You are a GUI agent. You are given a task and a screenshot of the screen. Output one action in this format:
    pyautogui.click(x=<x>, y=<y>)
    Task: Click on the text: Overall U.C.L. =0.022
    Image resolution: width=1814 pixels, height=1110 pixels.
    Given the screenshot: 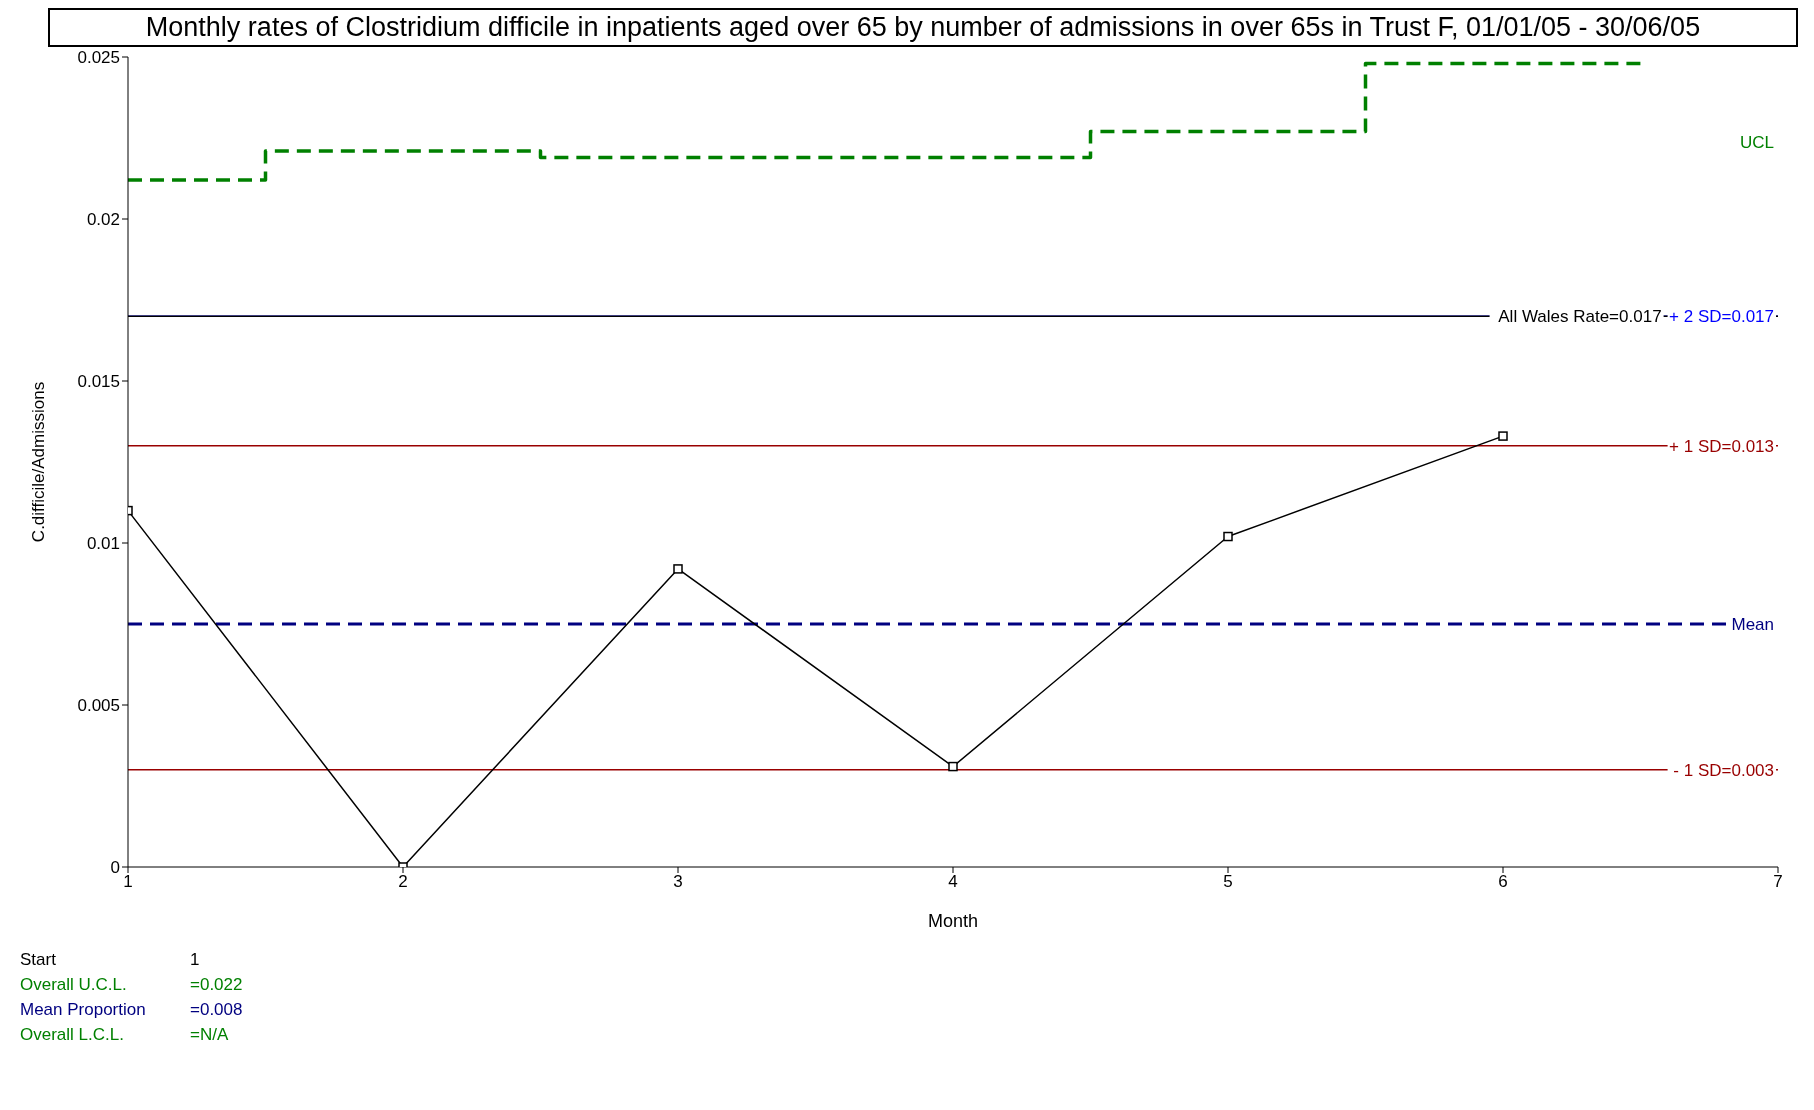 What is the action you would take?
    pyautogui.click(x=131, y=984)
    